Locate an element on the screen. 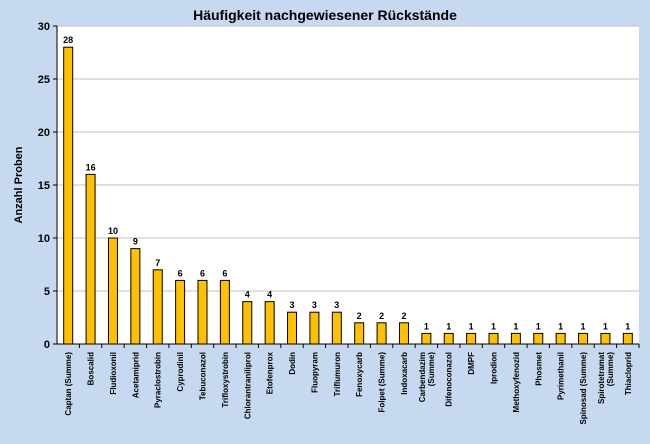 The image size is (650, 444). x-tick-label: Tebuconazol is located at coordinates (203, 376).